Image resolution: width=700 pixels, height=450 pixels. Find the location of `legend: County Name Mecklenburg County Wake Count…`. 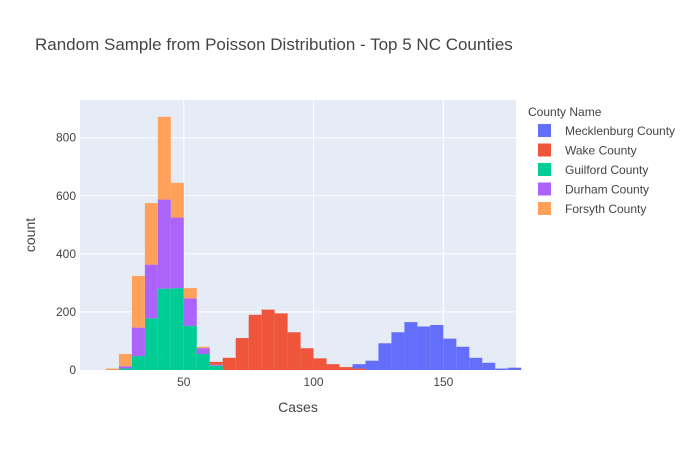

legend: County Name Mecklenburg County Wake Count… is located at coordinates (601, 160).